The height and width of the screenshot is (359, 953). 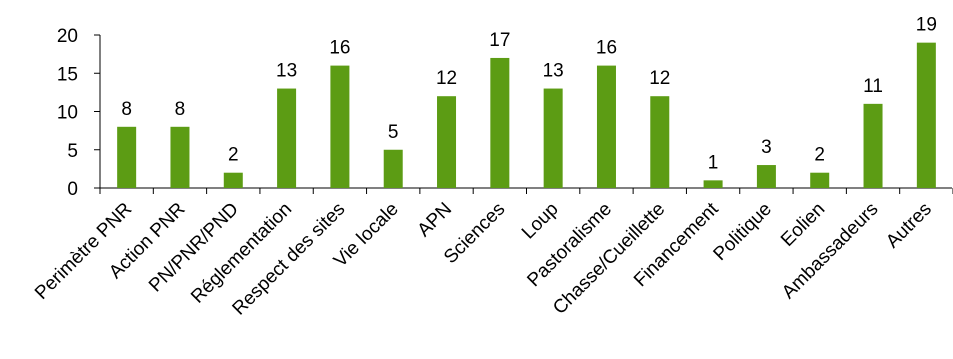 What do you see at coordinates (766, 147) in the screenshot?
I see `data-label: 3` at bounding box center [766, 147].